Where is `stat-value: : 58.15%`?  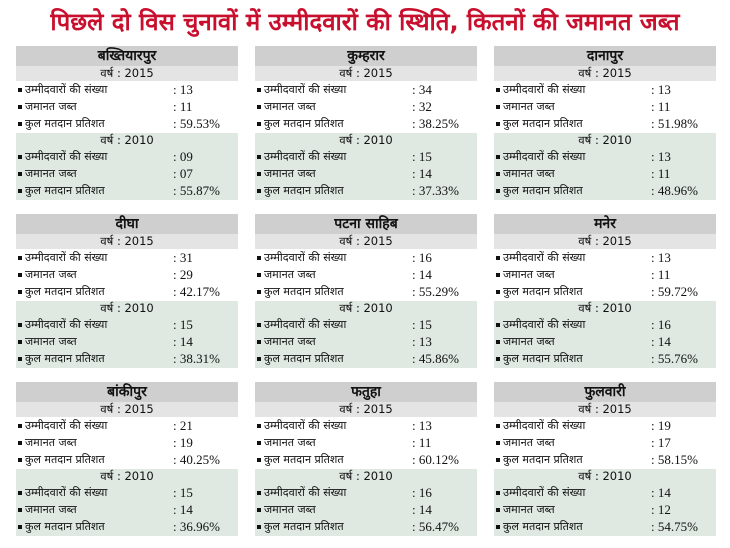 stat-value: : 58.15% is located at coordinates (674, 459).